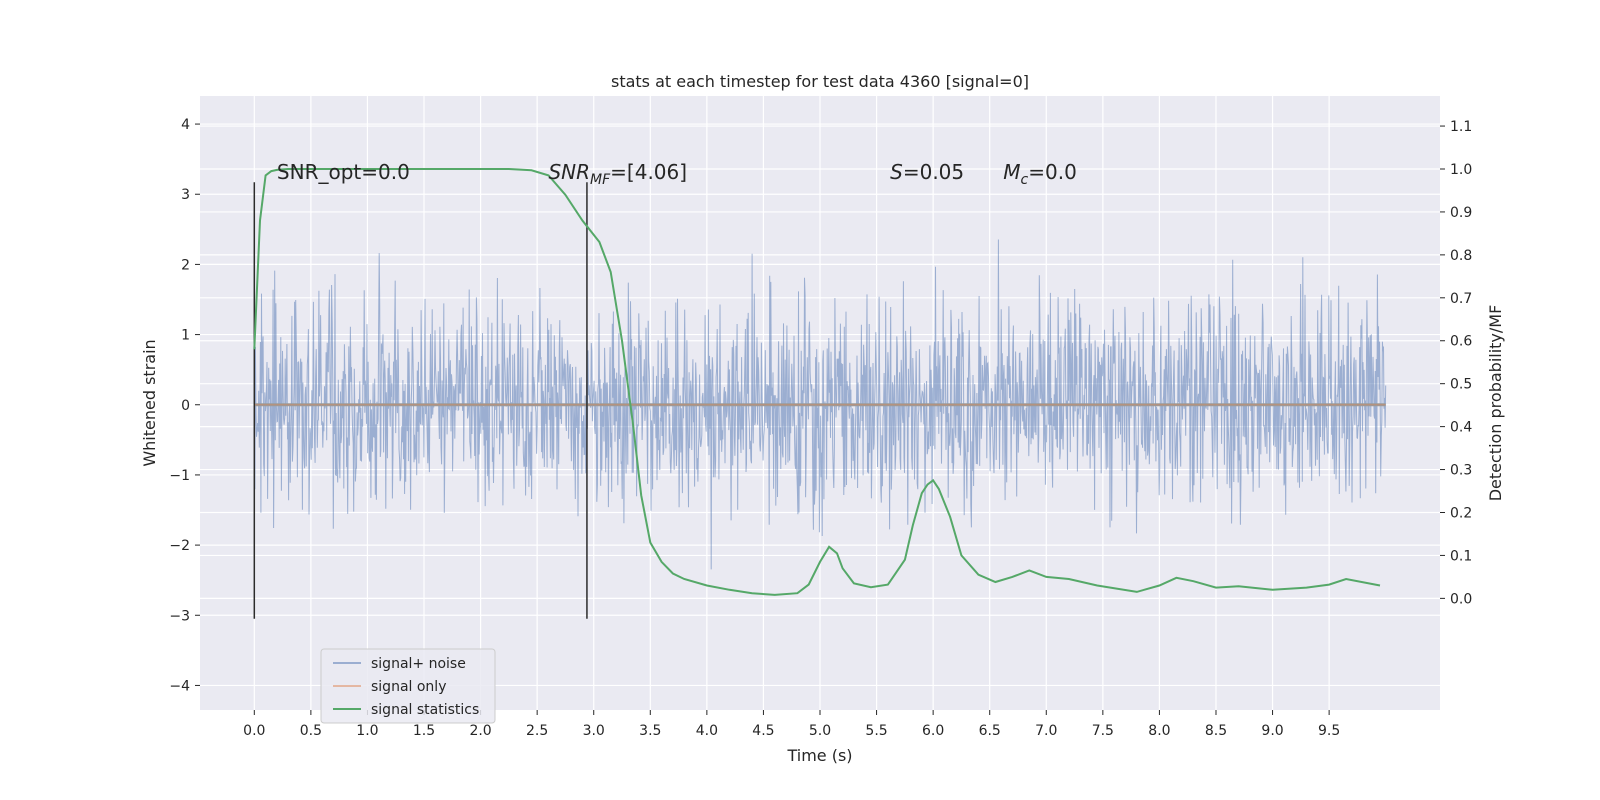 Image resolution: width=1600 pixels, height=800 pixels. What do you see at coordinates (343, 172) in the screenshot?
I see `annotation-snr-opt: SNR_opt=0.0` at bounding box center [343, 172].